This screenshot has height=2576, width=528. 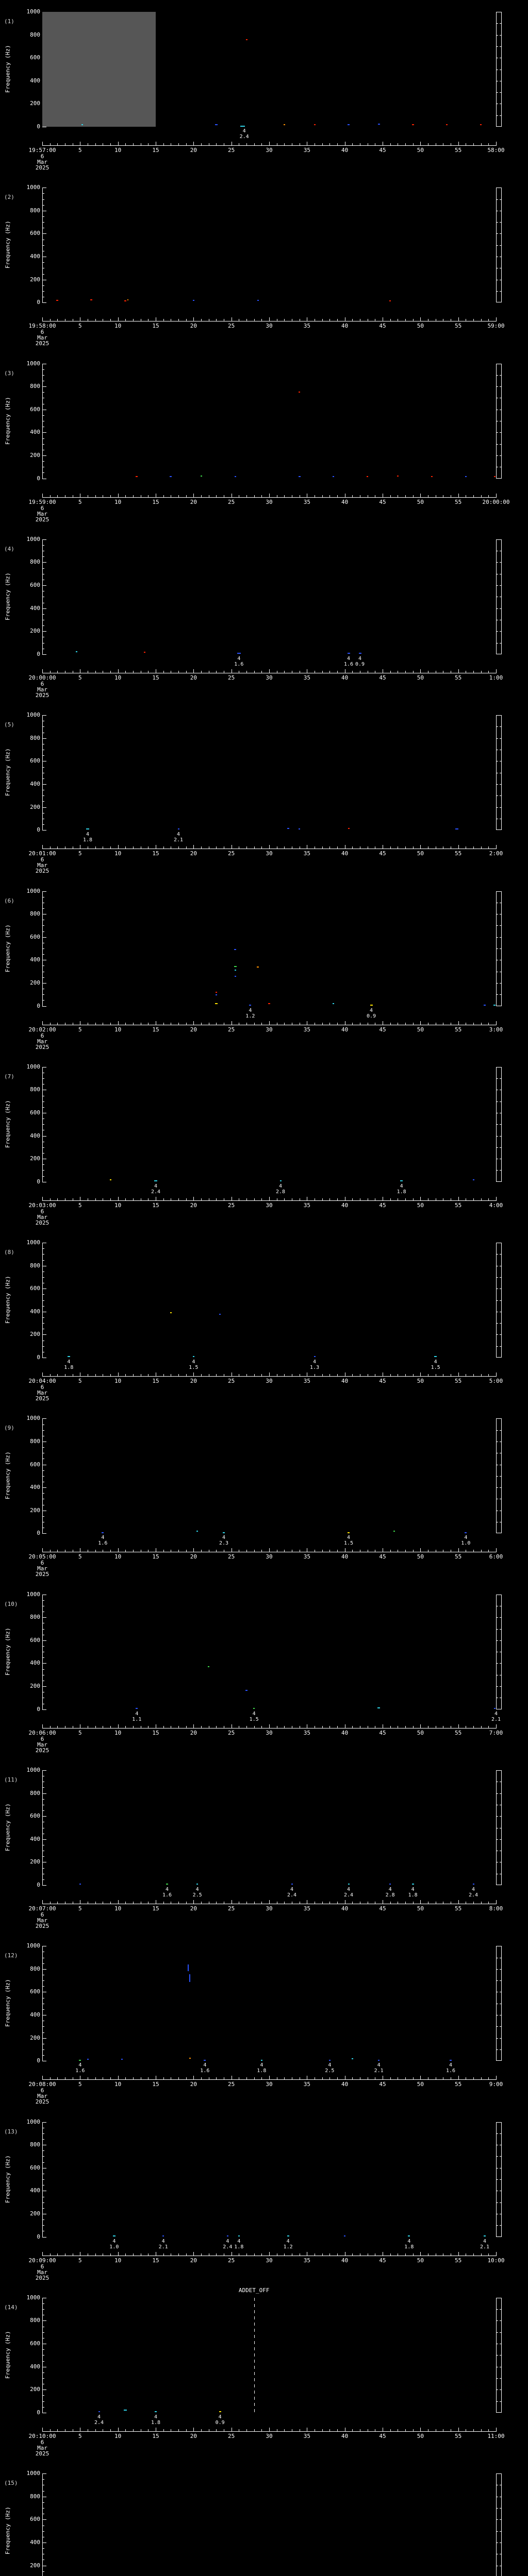 What do you see at coordinates (156, 2423) in the screenshot?
I see `event-marker-magnitude: 1.8` at bounding box center [156, 2423].